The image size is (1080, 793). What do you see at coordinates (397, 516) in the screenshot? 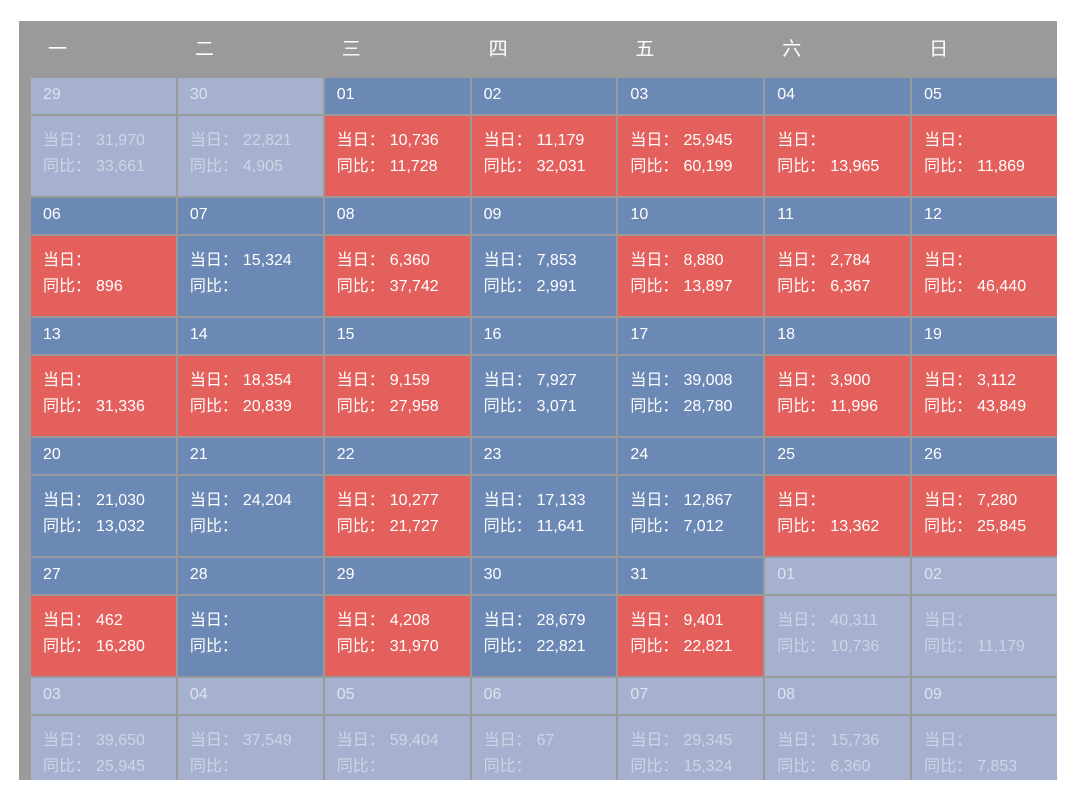
I see `value-cell: 当日： 10,277 同比： 21,727` at bounding box center [397, 516].